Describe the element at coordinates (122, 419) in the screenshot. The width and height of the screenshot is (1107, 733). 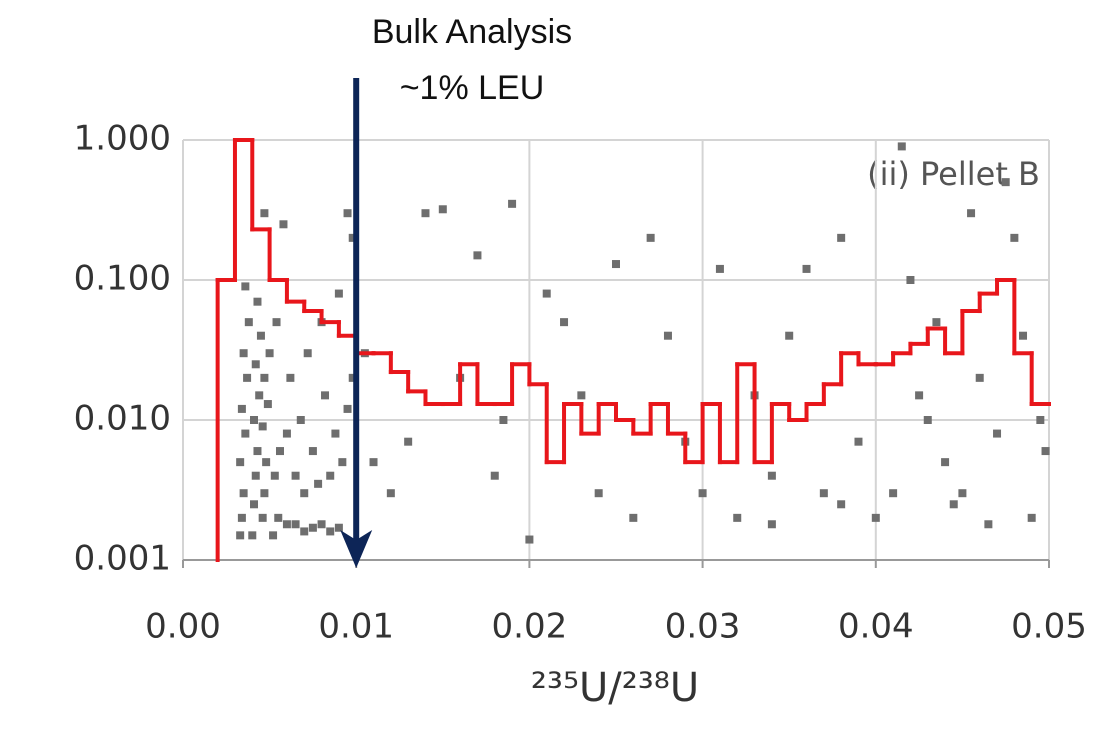
I see `y-tick-label: 0.010` at that location.